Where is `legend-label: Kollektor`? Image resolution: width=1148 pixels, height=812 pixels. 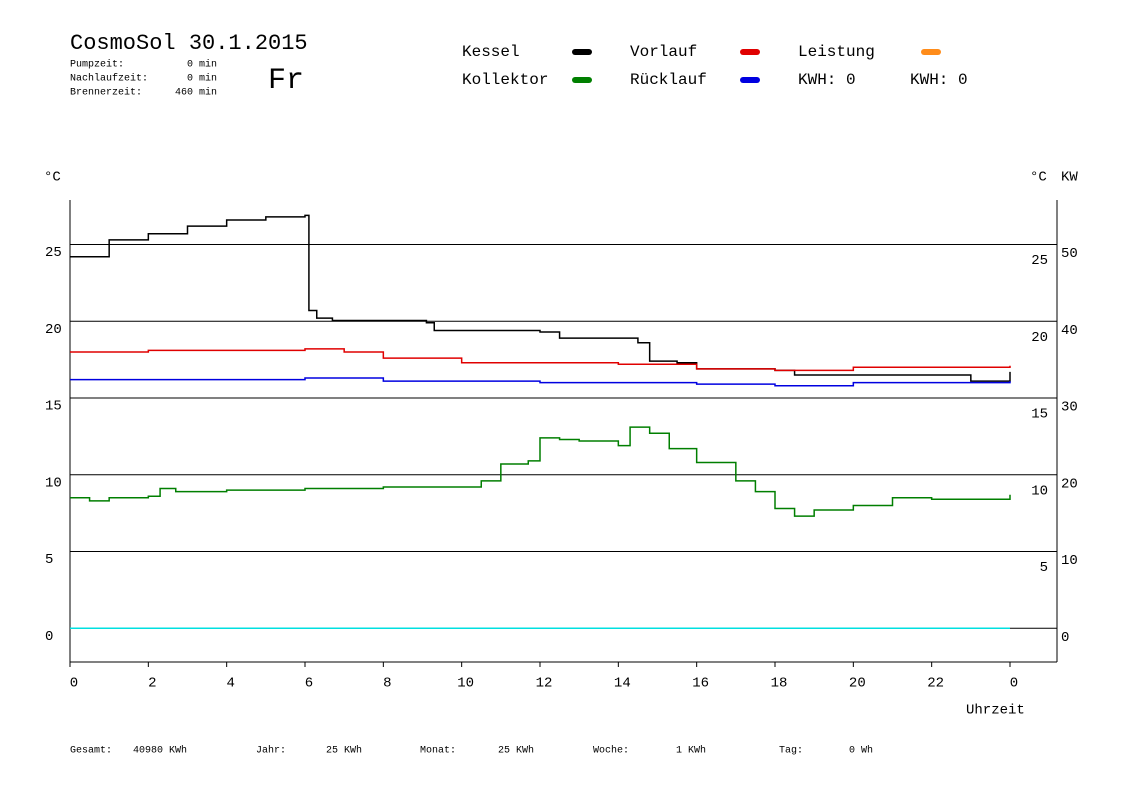 legend-label: Kollektor is located at coordinates (505, 80).